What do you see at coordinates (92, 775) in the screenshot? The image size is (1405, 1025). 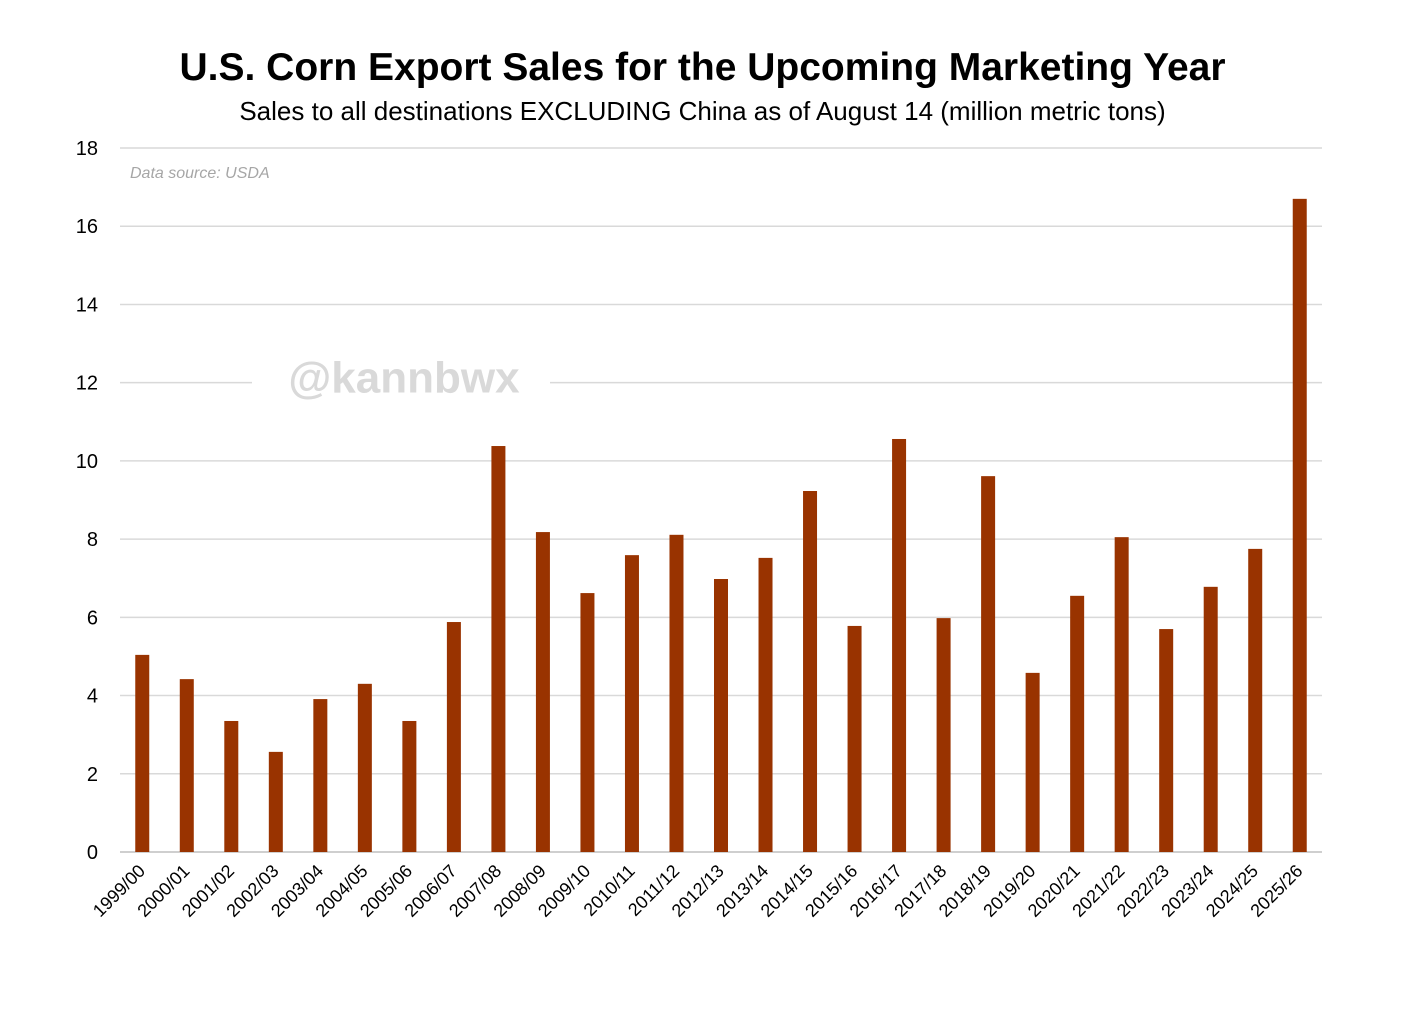 I see `y-tick-label: 2` at bounding box center [92, 775].